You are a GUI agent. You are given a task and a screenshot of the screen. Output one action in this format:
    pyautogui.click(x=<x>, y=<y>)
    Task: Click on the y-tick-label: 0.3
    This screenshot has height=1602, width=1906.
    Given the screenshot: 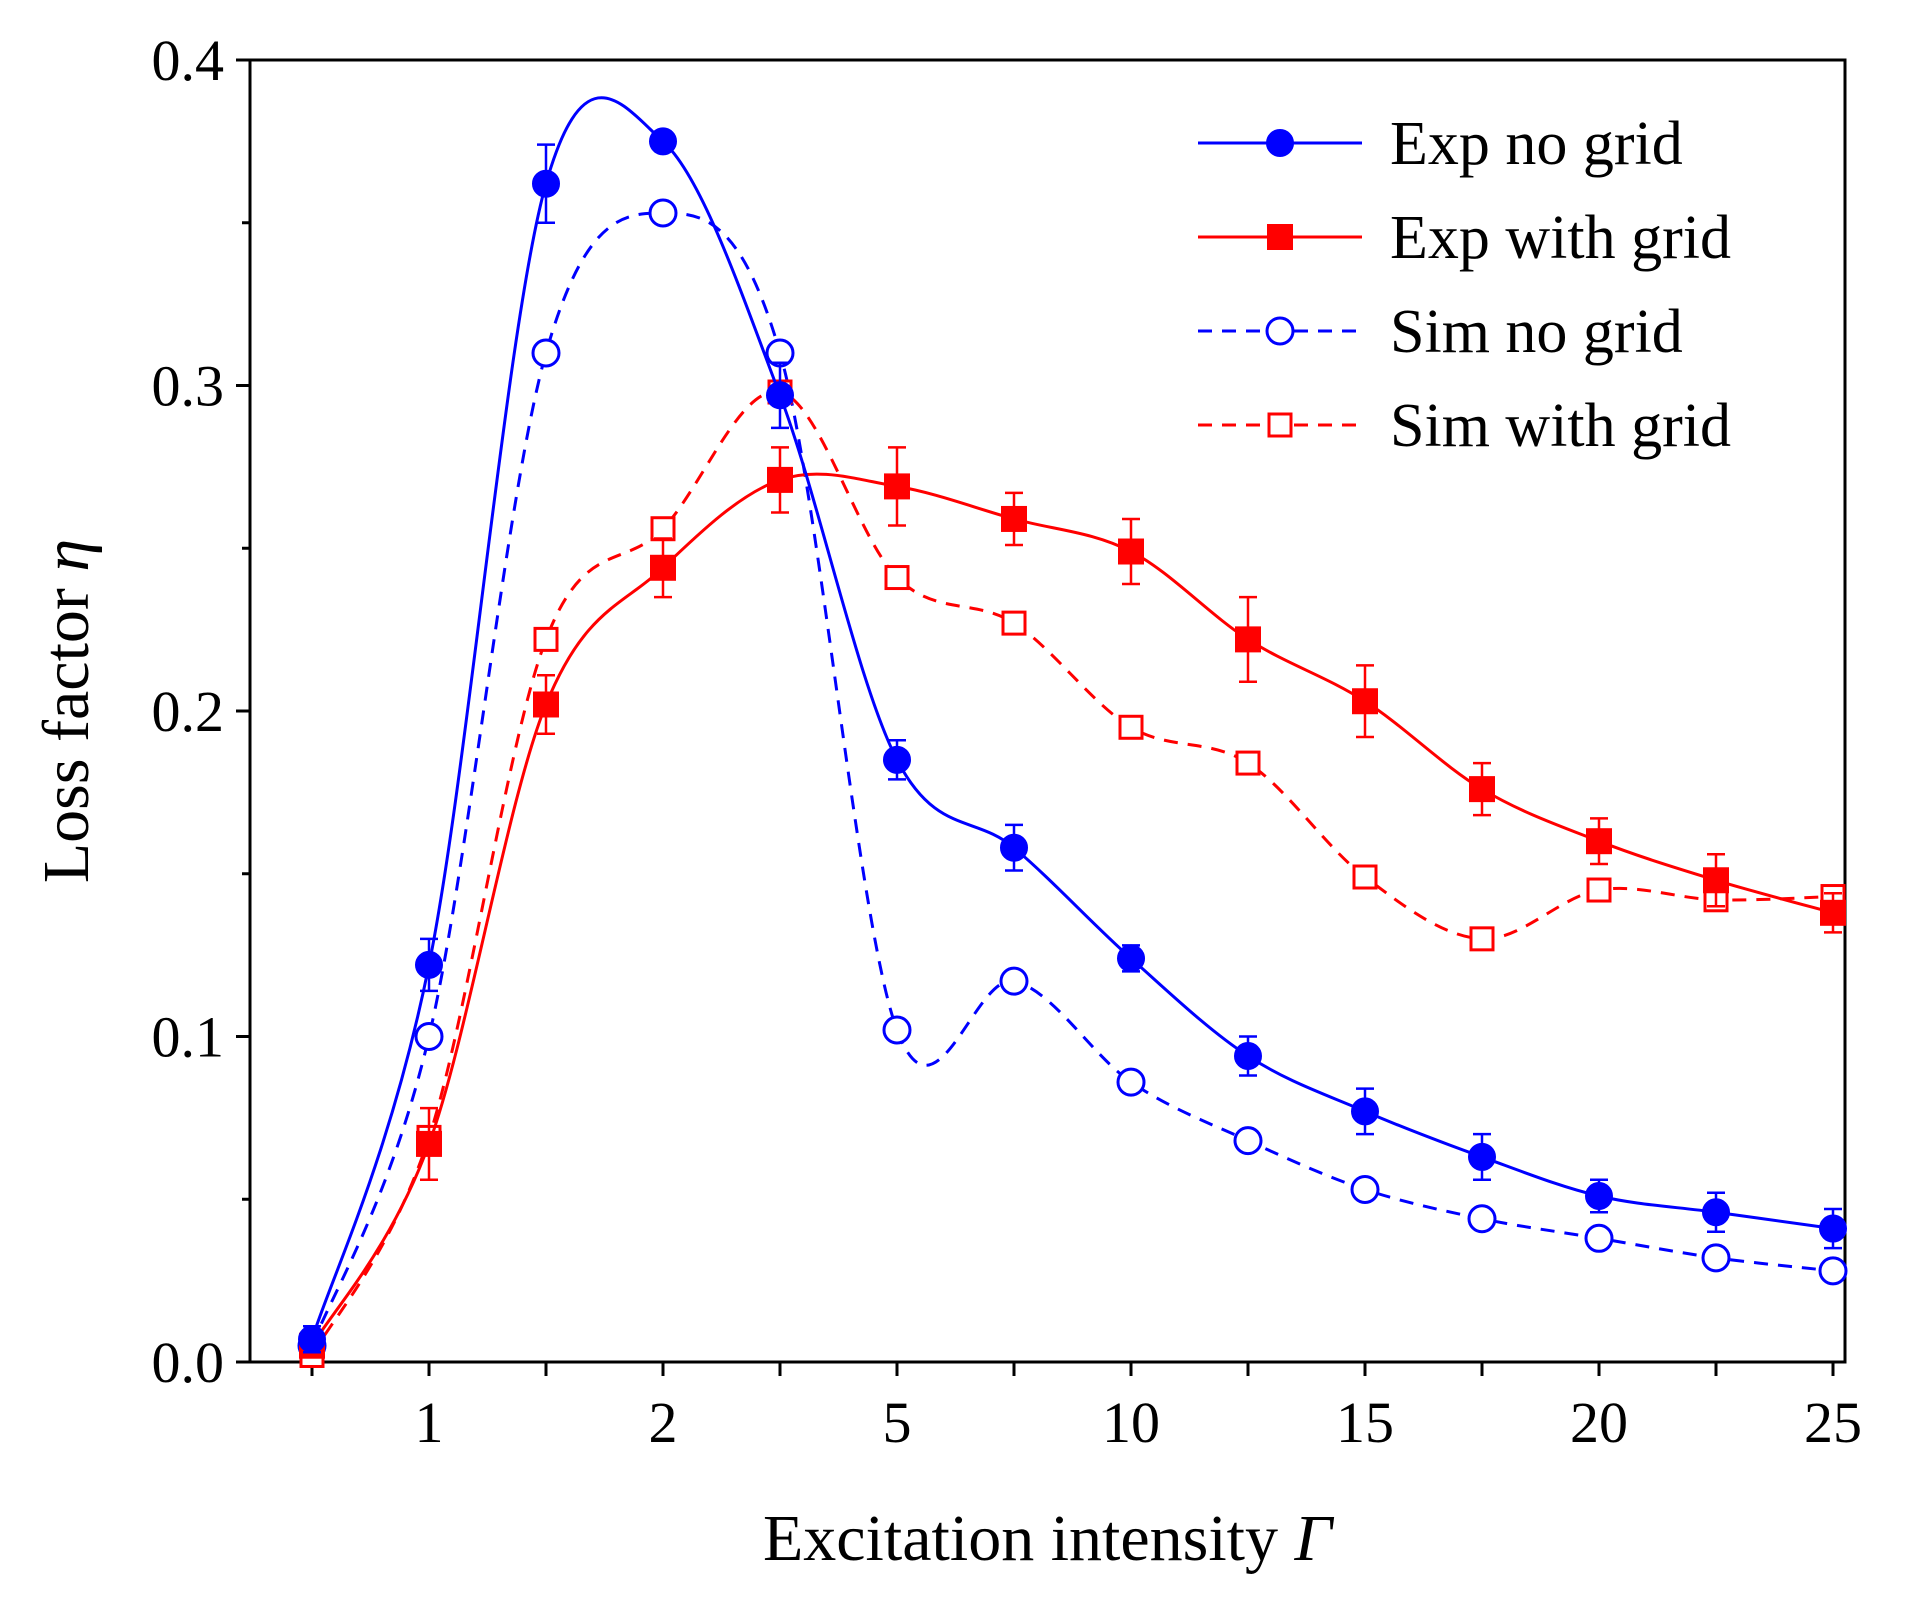 What is the action you would take?
    pyautogui.click(x=188, y=386)
    